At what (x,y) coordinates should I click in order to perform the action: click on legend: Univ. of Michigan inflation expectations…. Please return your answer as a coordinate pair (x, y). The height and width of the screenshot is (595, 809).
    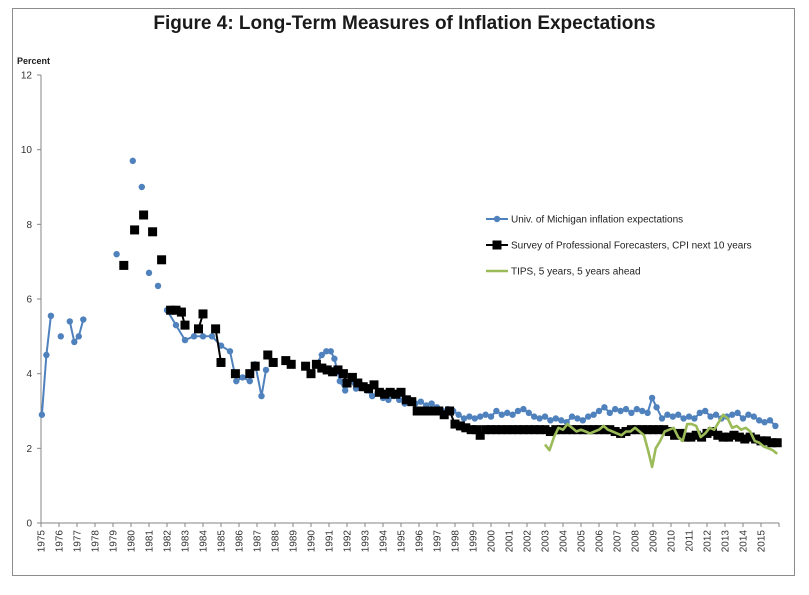
    Looking at the image, I should click on (619, 246).